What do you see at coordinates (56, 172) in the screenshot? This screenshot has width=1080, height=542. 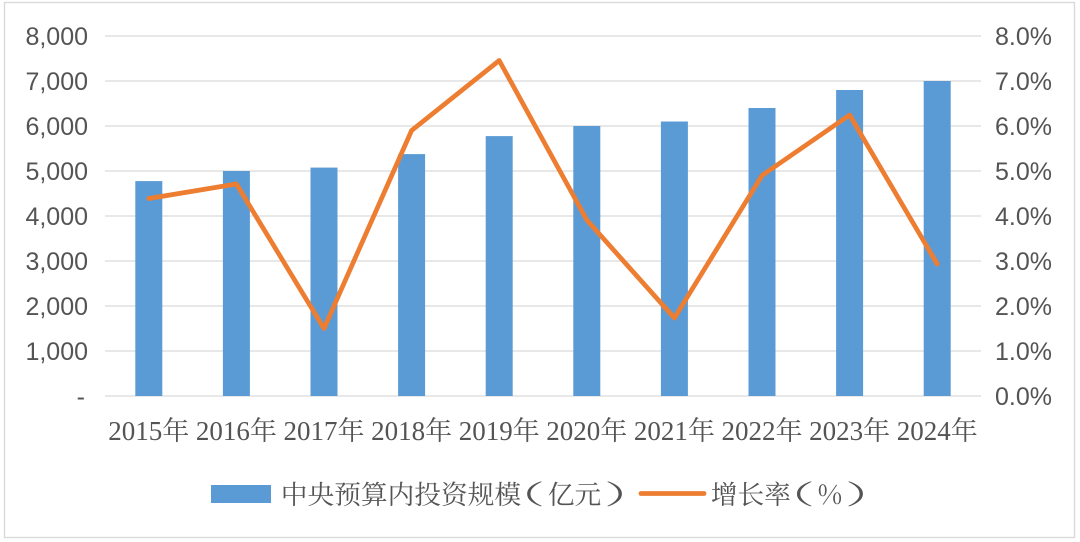 I see `svg-text: 5,000` at bounding box center [56, 172].